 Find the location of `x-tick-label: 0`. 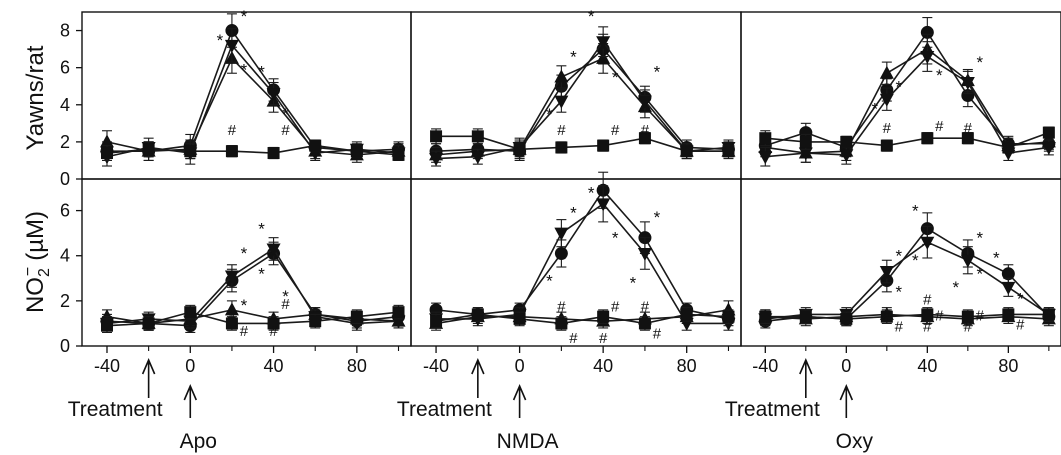

x-tick-label: 0 is located at coordinates (190, 366).